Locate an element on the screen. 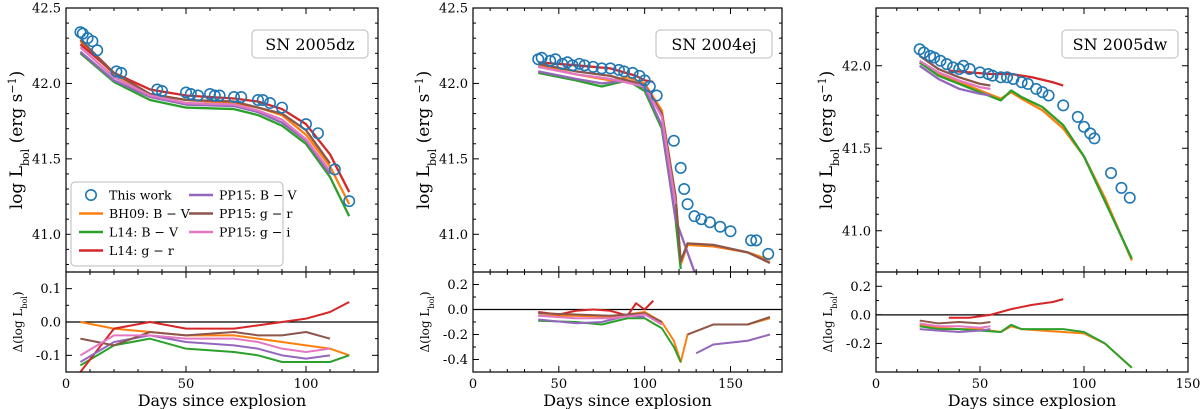 The width and height of the screenshot is (1200, 409). panel-title-box: SN 2005dz is located at coordinates (310, 44).